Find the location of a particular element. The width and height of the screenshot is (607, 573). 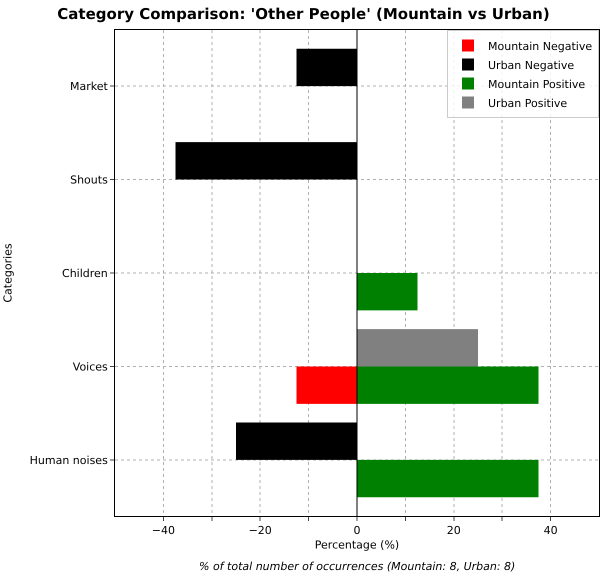

chart-title: Category Comparison: 'Other People' (Mountain vs Urban) is located at coordinates (303, 14).